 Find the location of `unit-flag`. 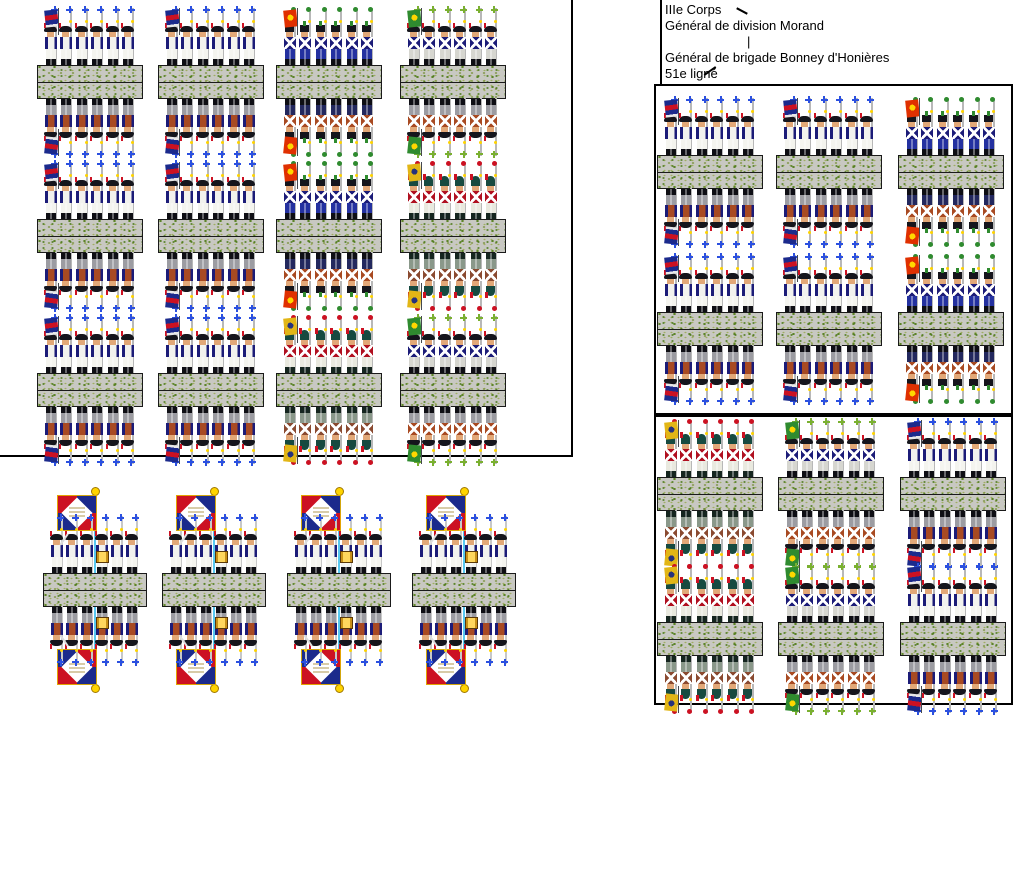

unit-flag is located at coordinates (912, 235).